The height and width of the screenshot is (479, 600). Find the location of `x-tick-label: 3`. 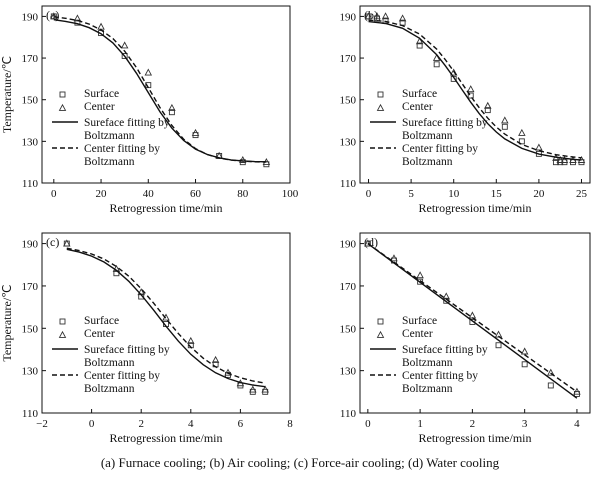

x-tick-label: 3 is located at coordinates (525, 424).